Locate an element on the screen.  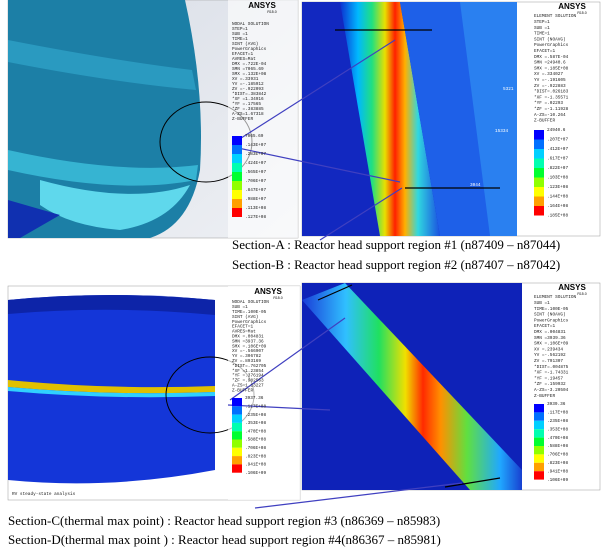
legend-label: 7065.69 is located at coordinates (254, 136).